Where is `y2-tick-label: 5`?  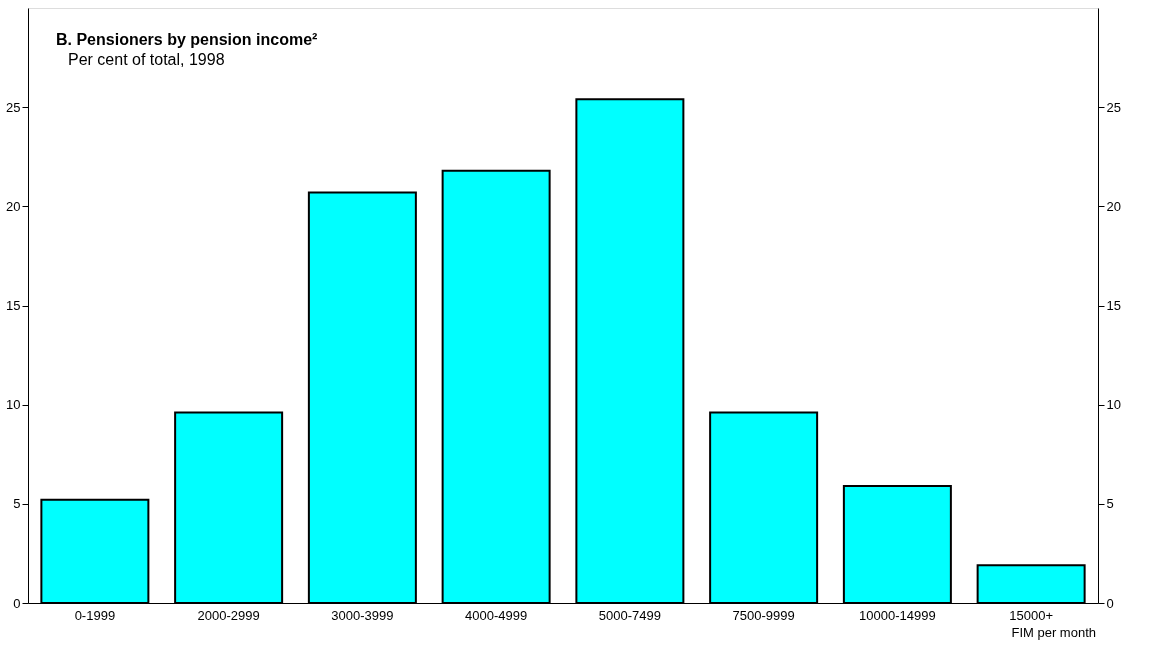
y2-tick-label: 5 is located at coordinates (1110, 504).